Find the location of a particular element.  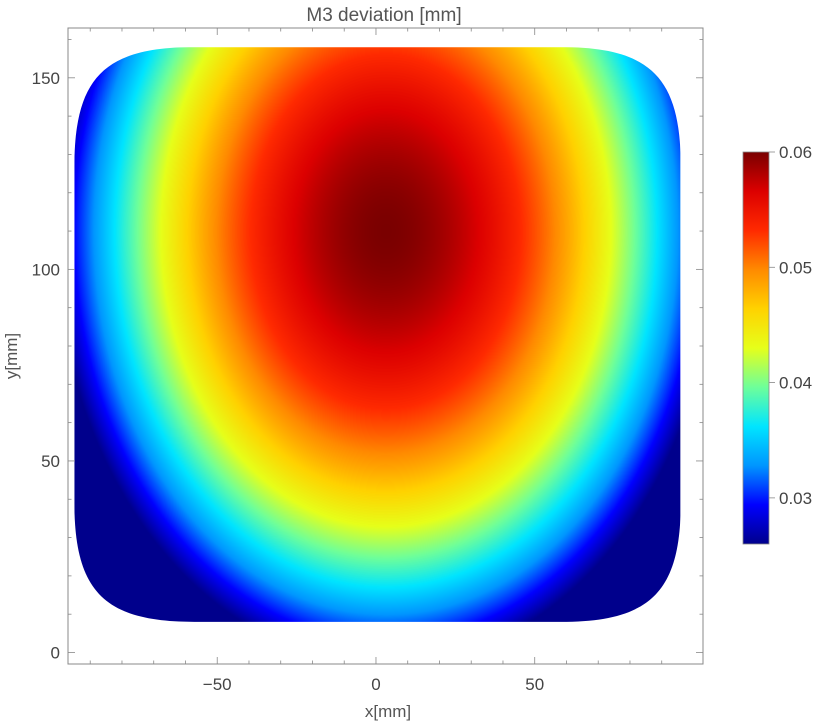

y-tick-label: 150 is located at coordinates (46, 78).